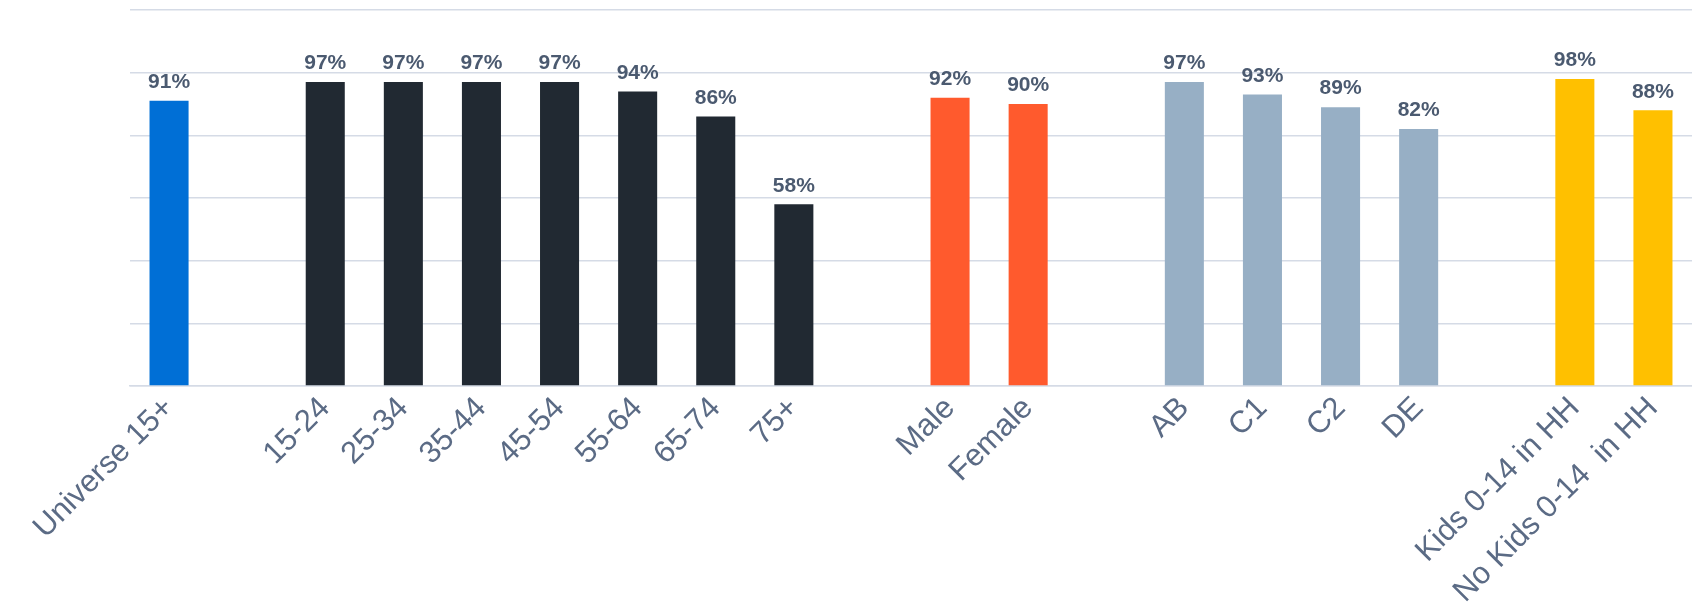 The width and height of the screenshot is (1692, 614). What do you see at coordinates (1028, 84) in the screenshot?
I see `data-label: 90%` at bounding box center [1028, 84].